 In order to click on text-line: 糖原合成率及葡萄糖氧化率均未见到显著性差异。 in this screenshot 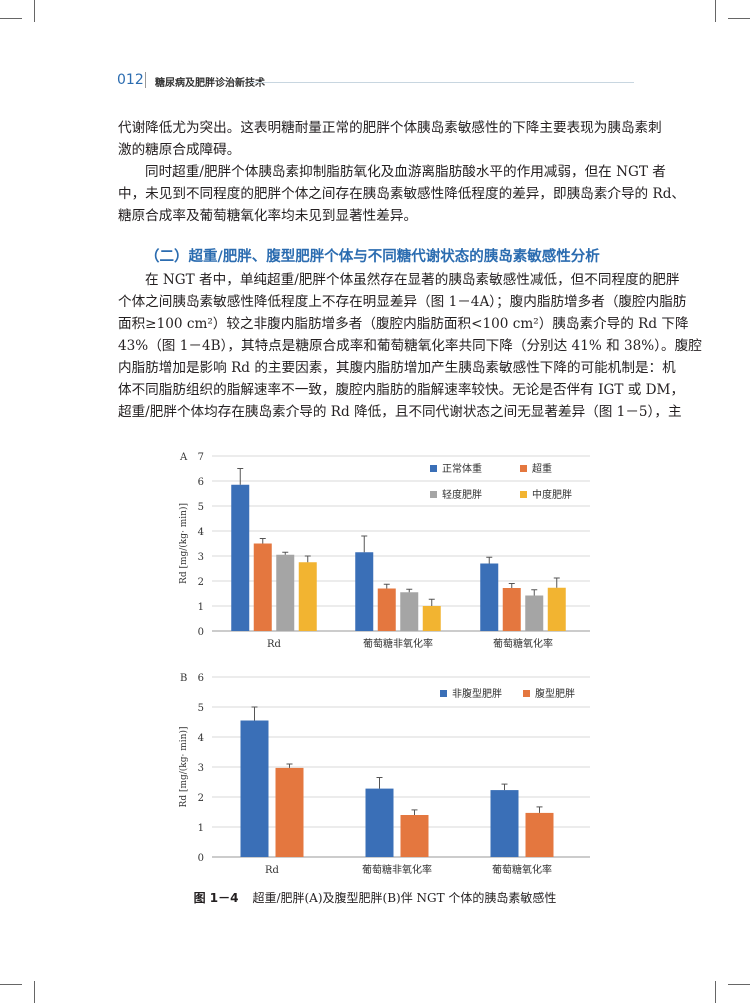, I will do `click(268, 216)`.